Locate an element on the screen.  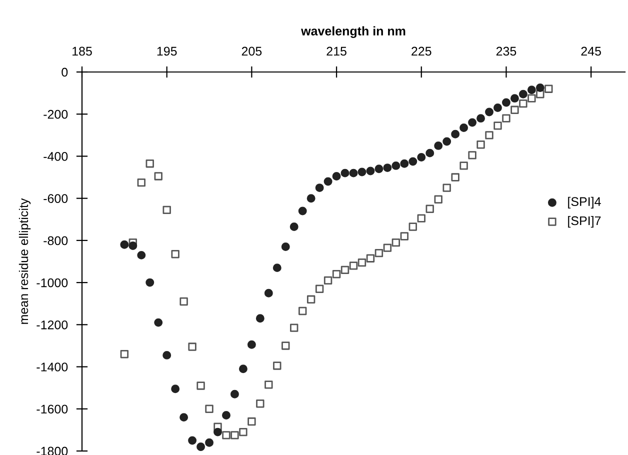
y-tick-label: -200 is located at coordinates (56, 114).